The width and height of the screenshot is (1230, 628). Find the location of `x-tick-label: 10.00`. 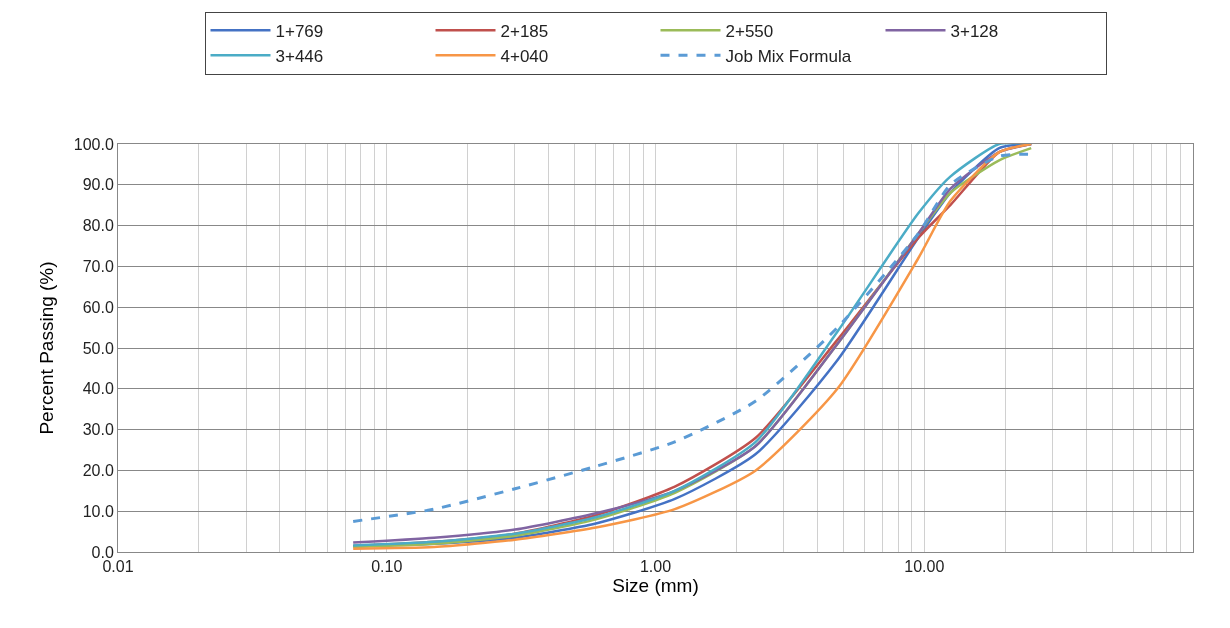

x-tick-label: 10.00 is located at coordinates (924, 567).